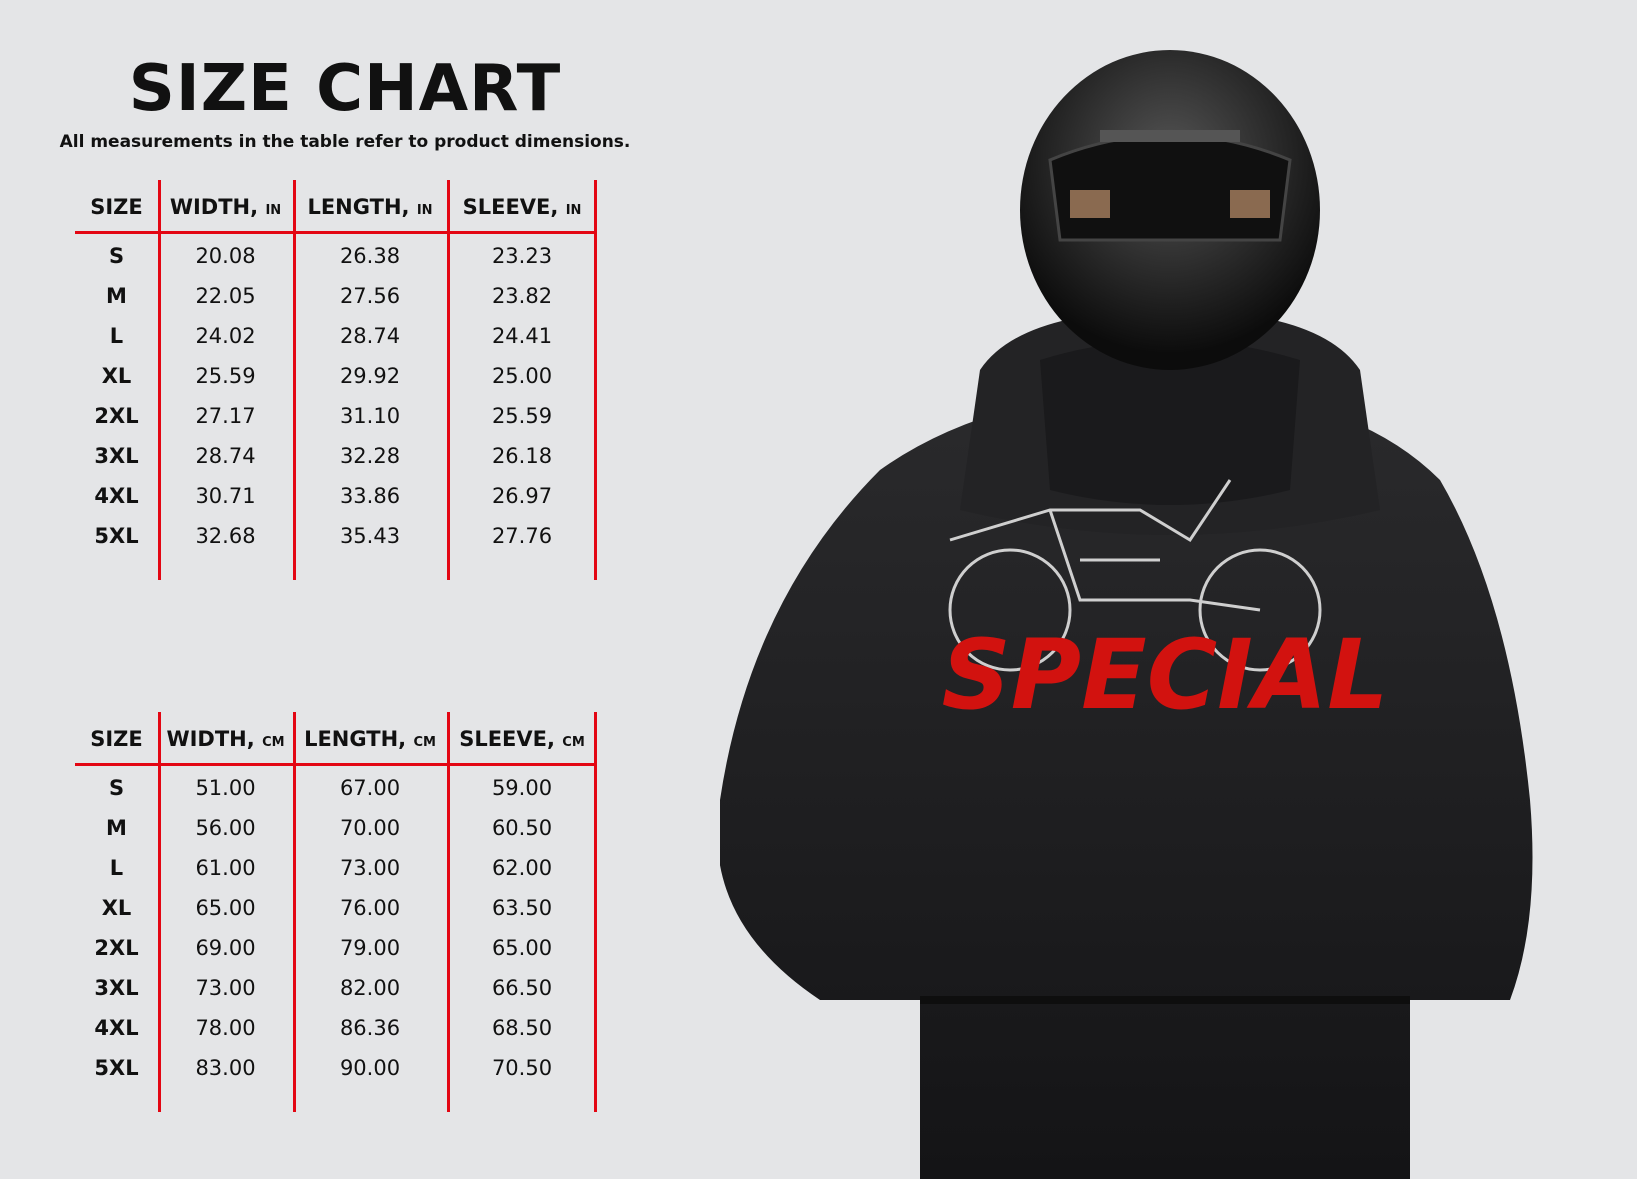 The width and height of the screenshot is (1637, 1179). Describe the element at coordinates (225, 336) in the screenshot. I see `measurement-cell: 24.02` at that location.